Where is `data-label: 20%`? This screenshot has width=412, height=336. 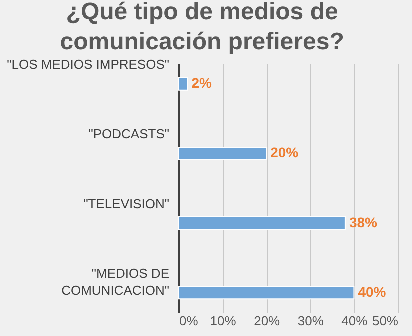
data-label: 20% is located at coordinates (285, 152).